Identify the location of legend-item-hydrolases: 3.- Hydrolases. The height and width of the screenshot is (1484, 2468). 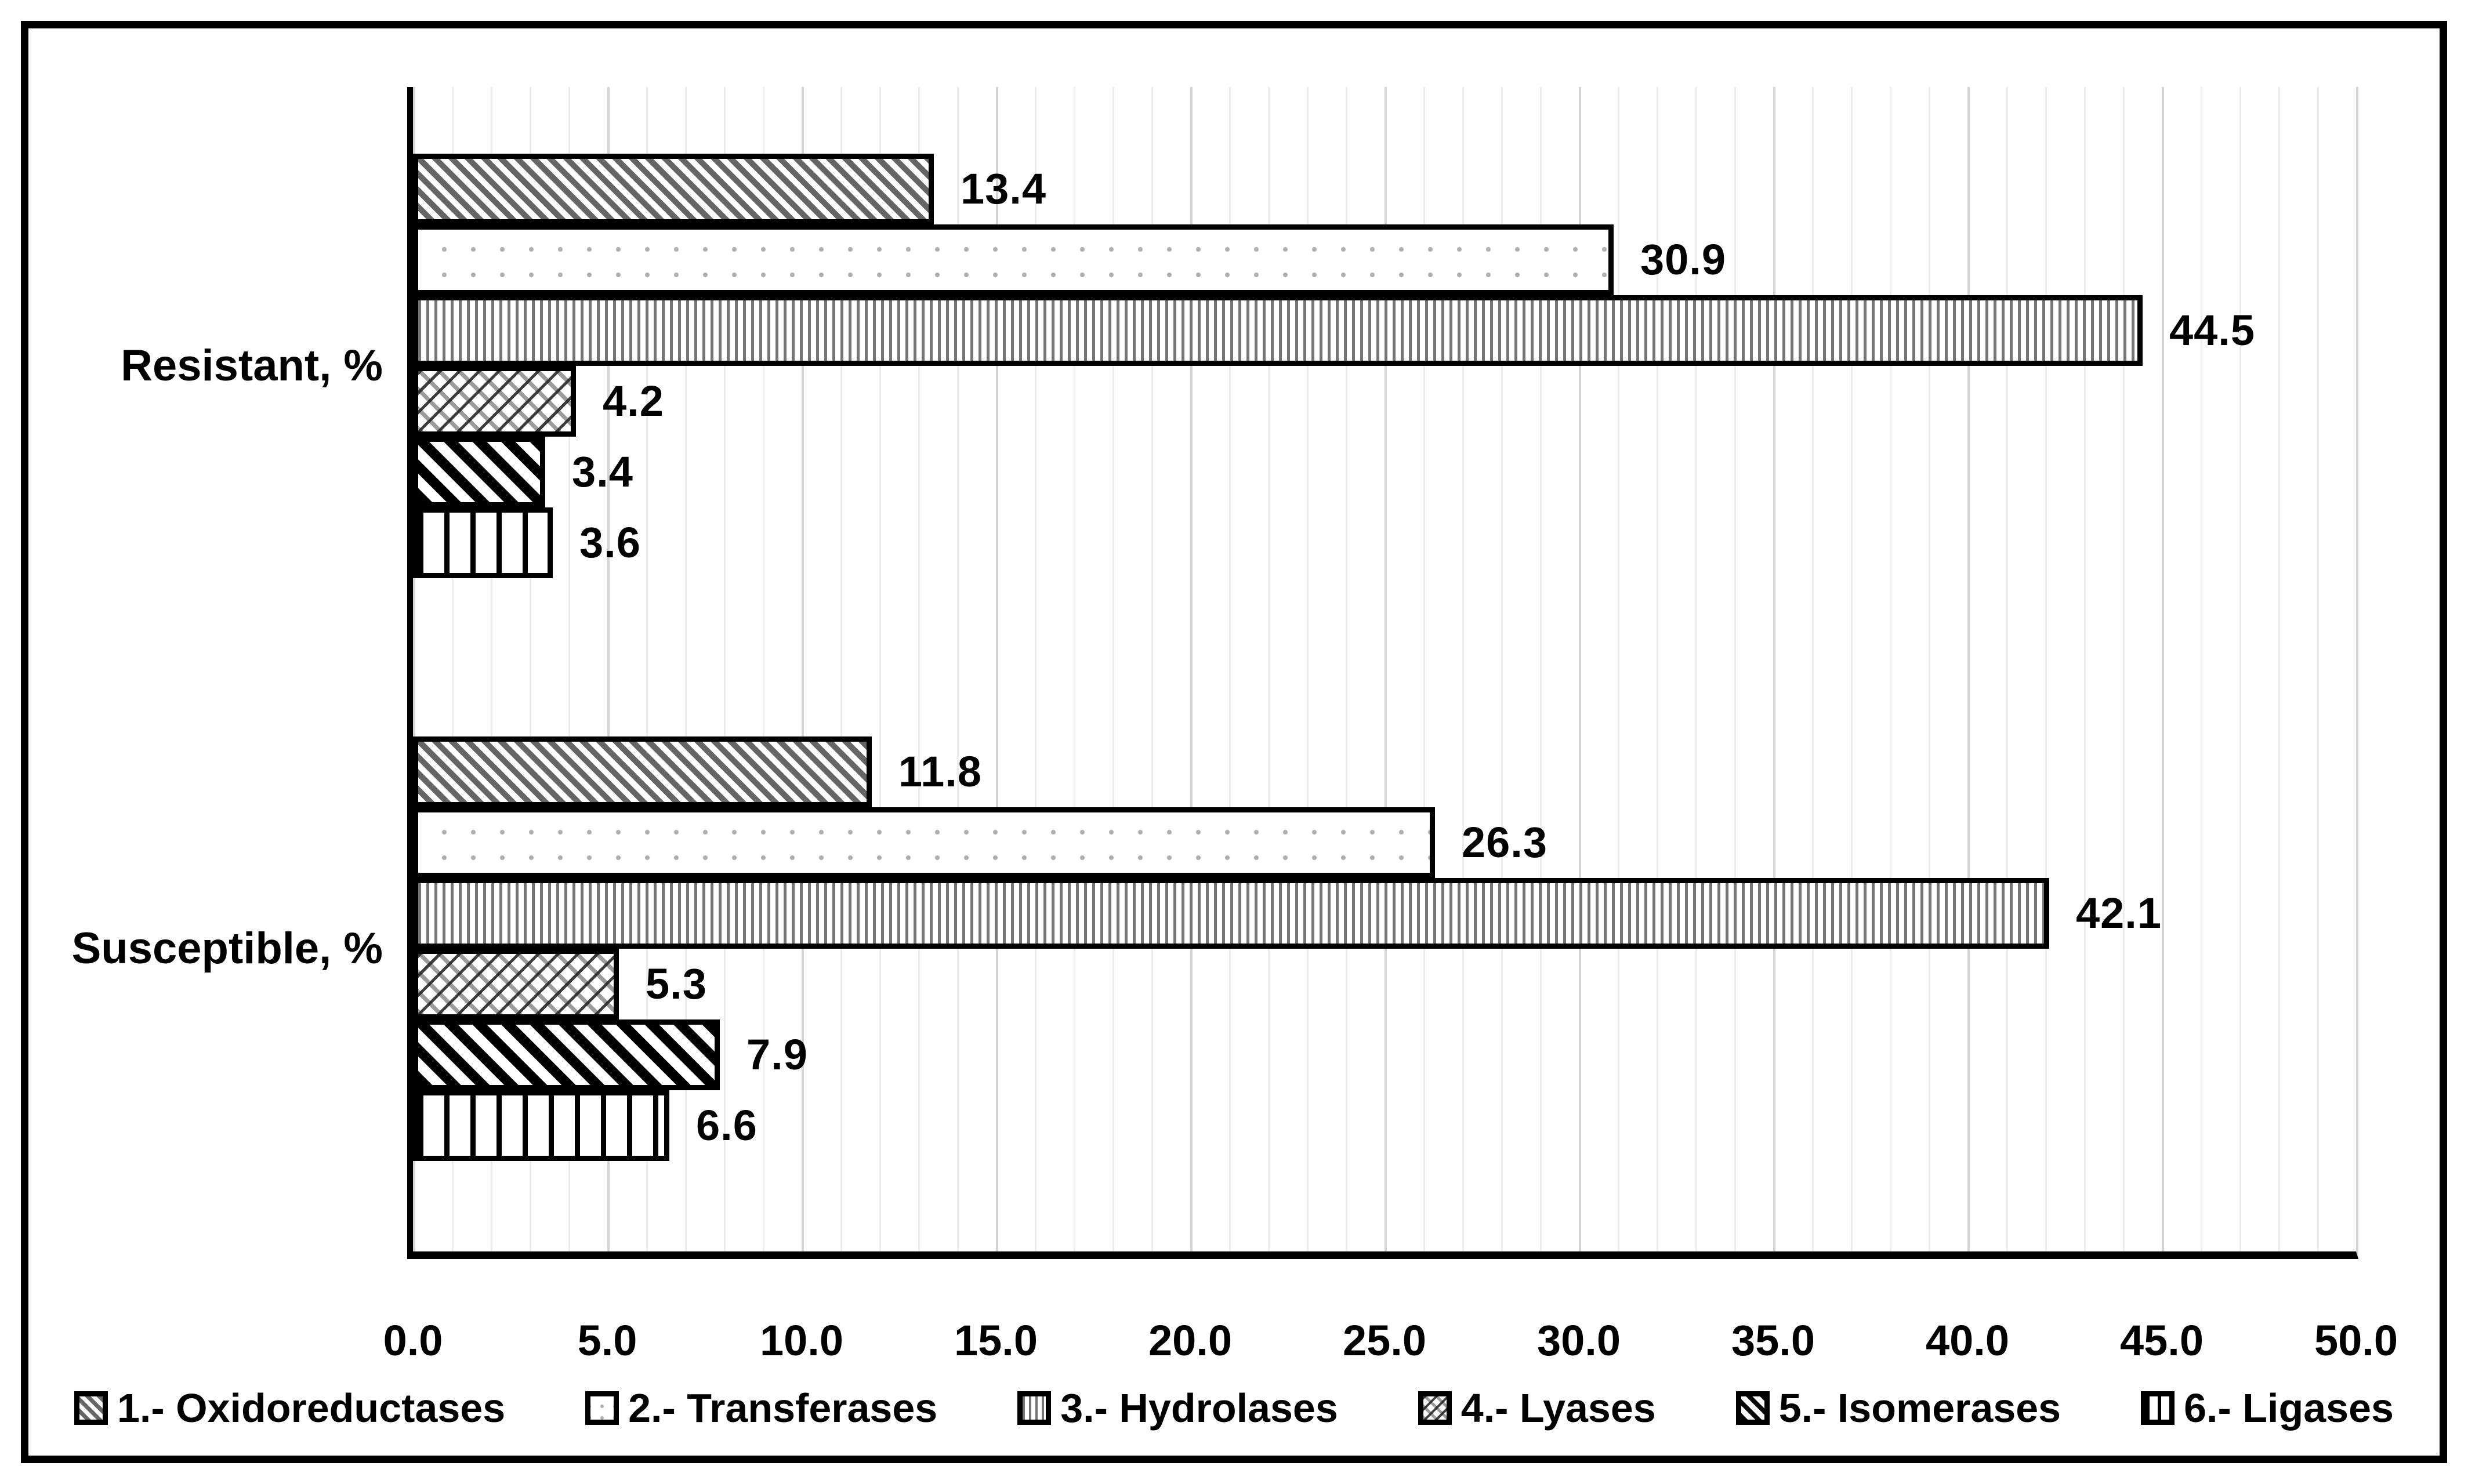
(1177, 1408).